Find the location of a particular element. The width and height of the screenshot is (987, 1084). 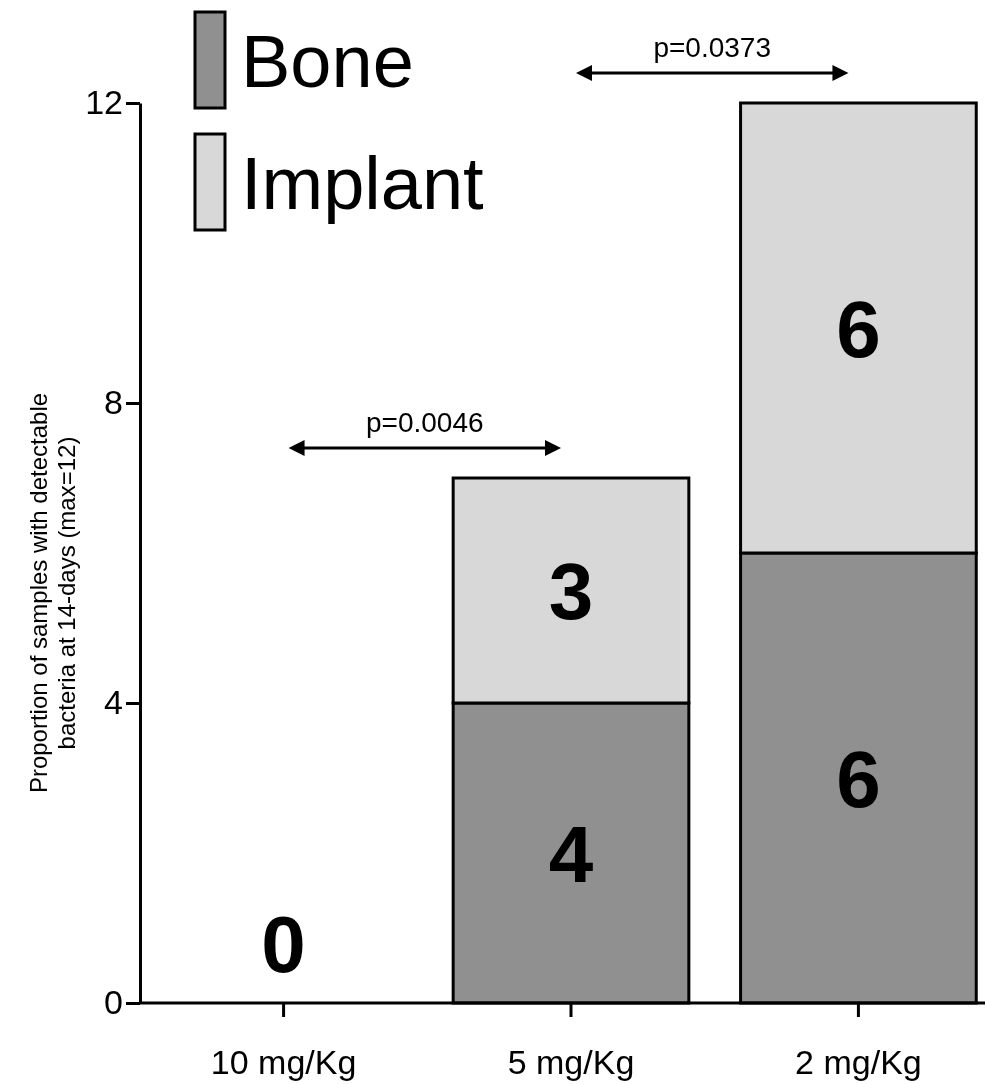

y-tick-label: 8 is located at coordinates (113, 402).